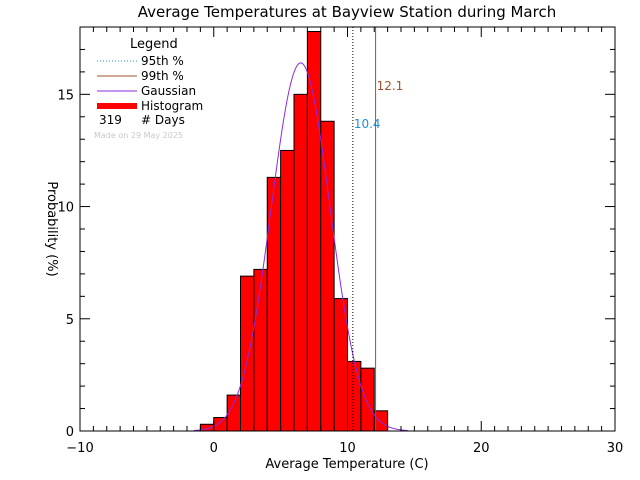 The height and width of the screenshot is (480, 640). I want to click on made-on-note: Made on 29 May 2025, so click(138, 135).